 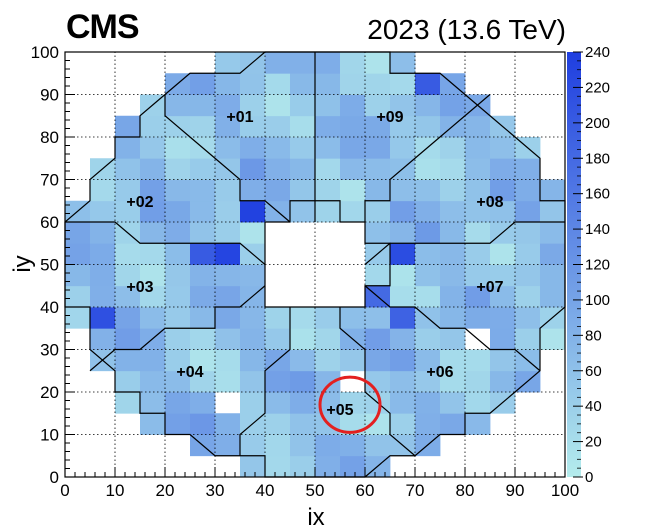 I want to click on x-tick-label: 0, so click(x=64, y=490).